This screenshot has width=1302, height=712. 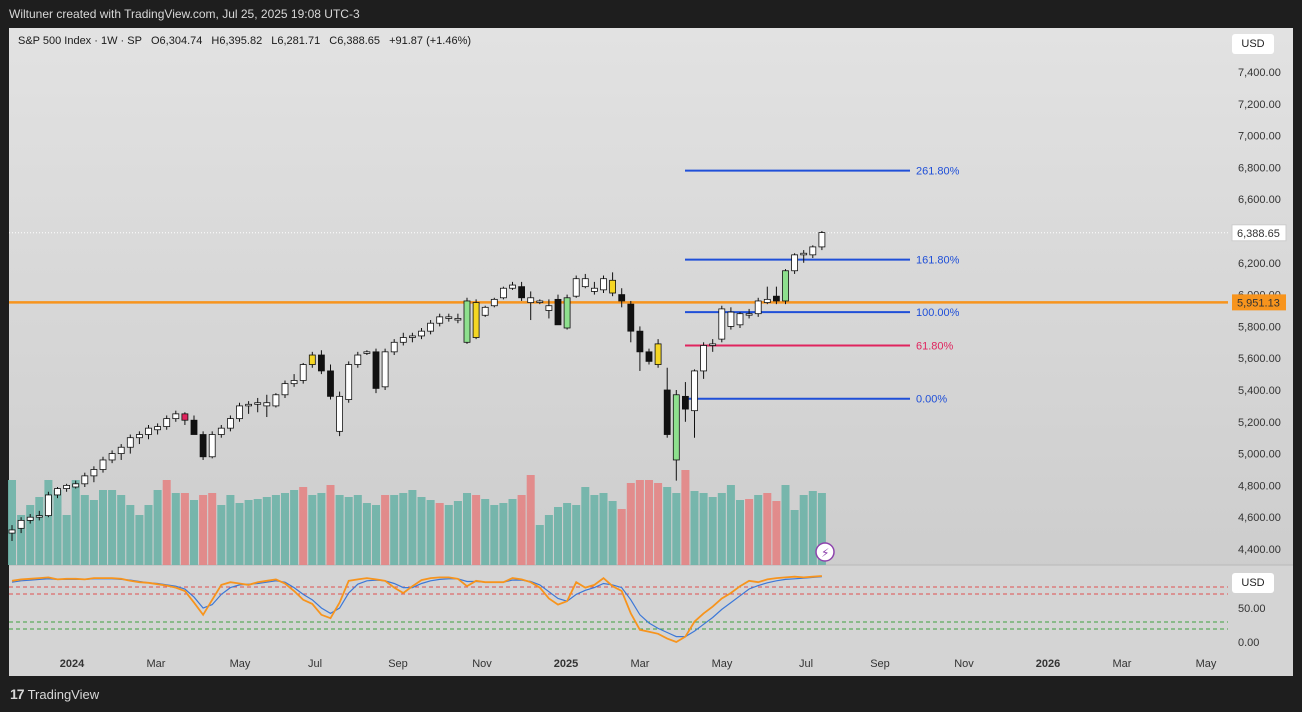 I want to click on currency-button-main: USD, so click(x=1253, y=44).